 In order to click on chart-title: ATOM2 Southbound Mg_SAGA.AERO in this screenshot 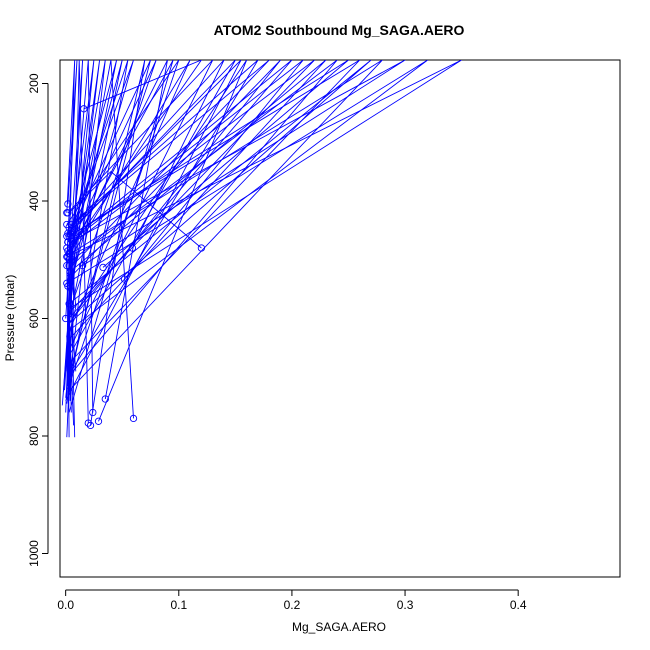, I will do `click(339, 30)`.